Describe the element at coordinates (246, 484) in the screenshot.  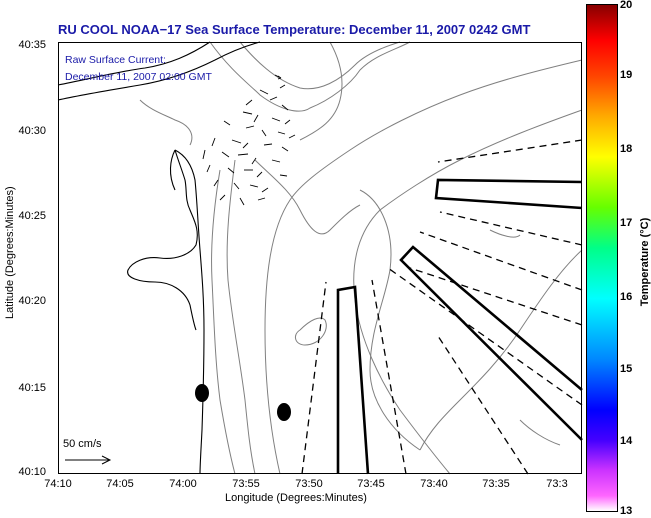
I see `lon-tick-label: 73:55` at that location.